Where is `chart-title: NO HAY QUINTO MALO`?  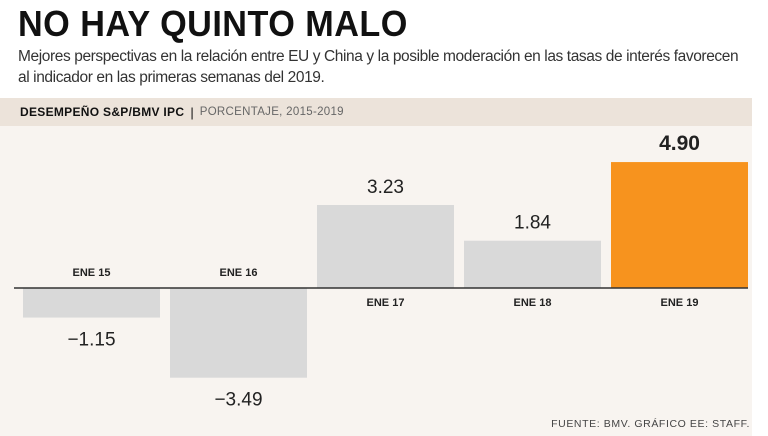 chart-title: NO HAY QUINTO MALO is located at coordinates (213, 23).